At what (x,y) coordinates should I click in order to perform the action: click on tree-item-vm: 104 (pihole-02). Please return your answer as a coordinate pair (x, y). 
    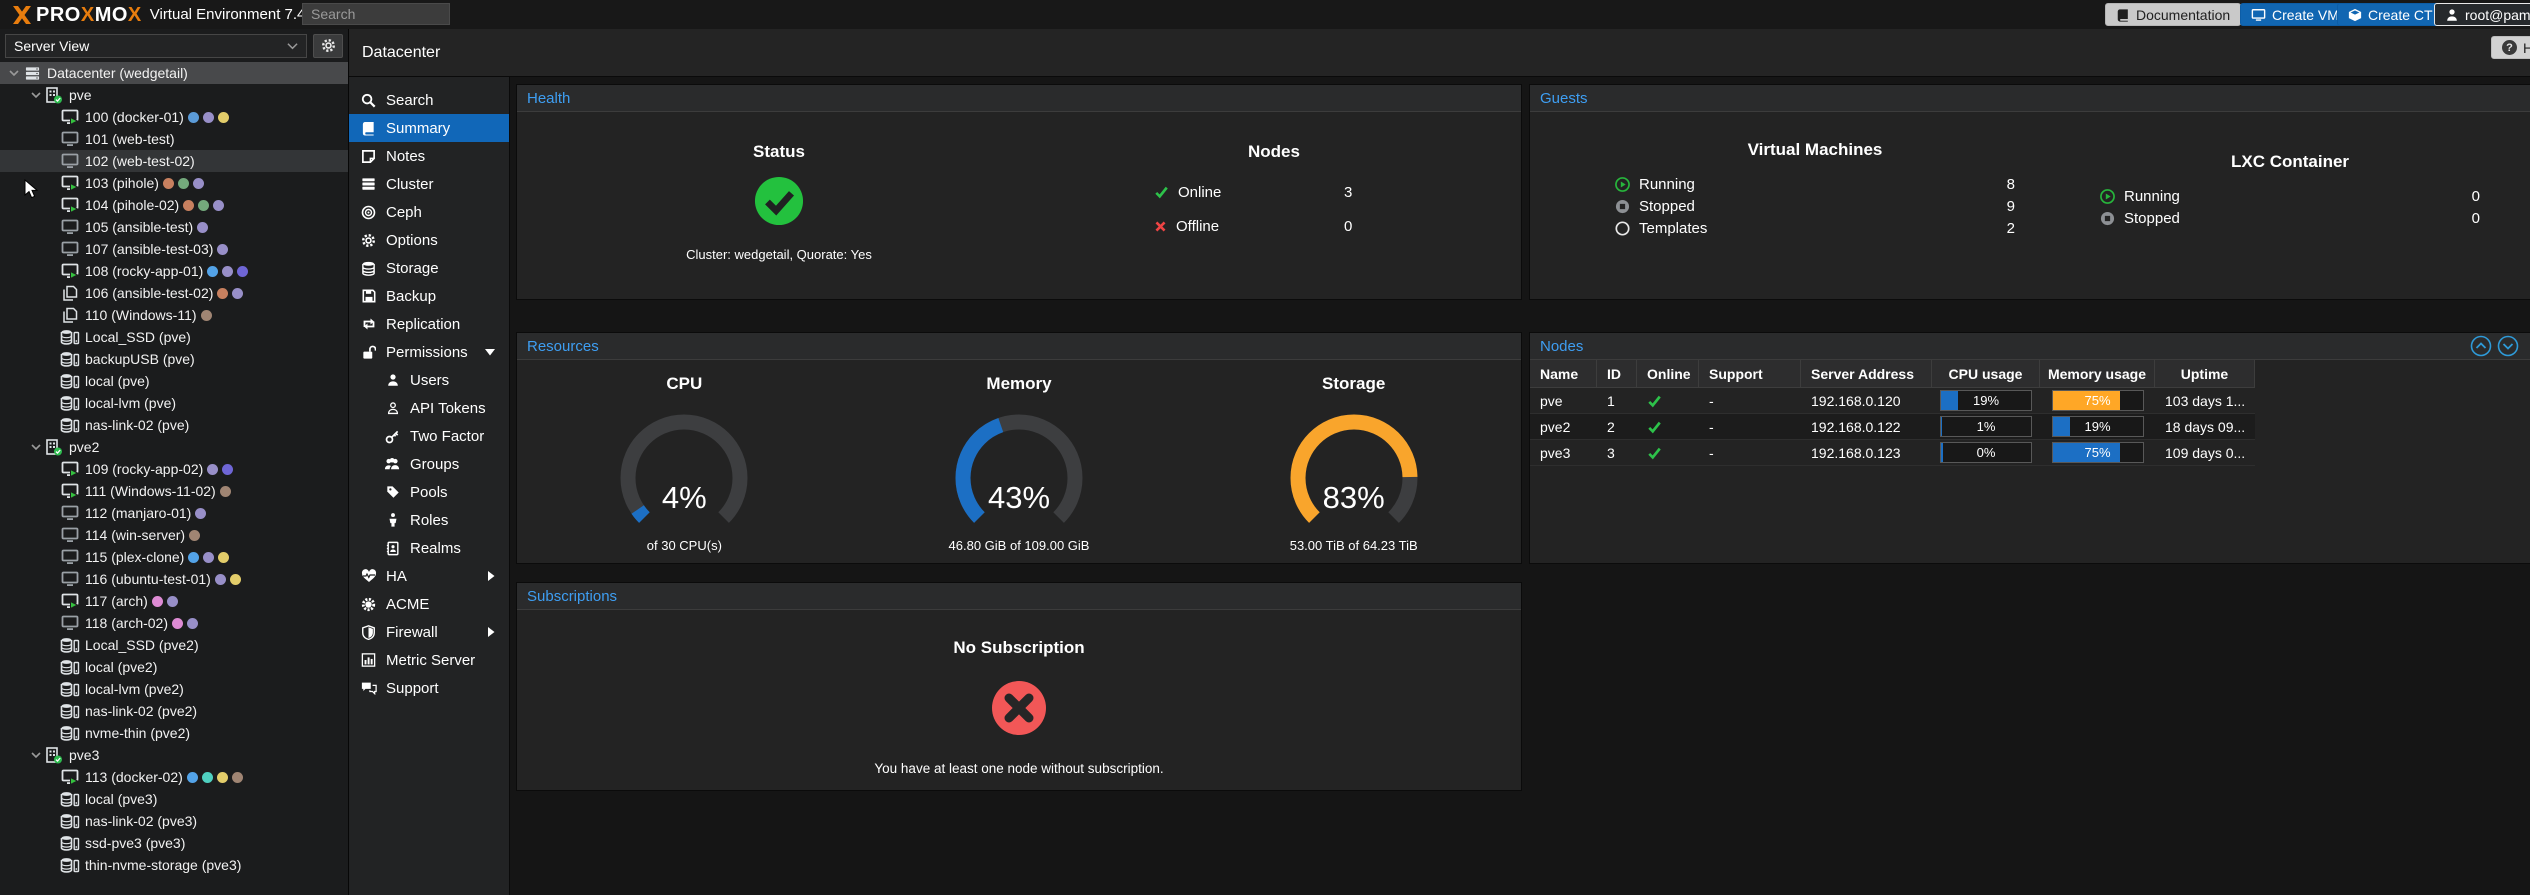
    Looking at the image, I should click on (174, 205).